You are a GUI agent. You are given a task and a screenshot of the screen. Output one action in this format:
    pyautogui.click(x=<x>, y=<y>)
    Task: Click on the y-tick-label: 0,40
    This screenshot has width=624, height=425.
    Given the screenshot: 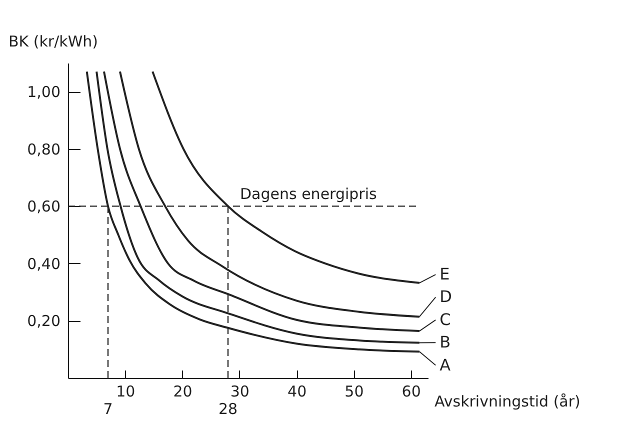 What is the action you would take?
    pyautogui.click(x=43, y=263)
    